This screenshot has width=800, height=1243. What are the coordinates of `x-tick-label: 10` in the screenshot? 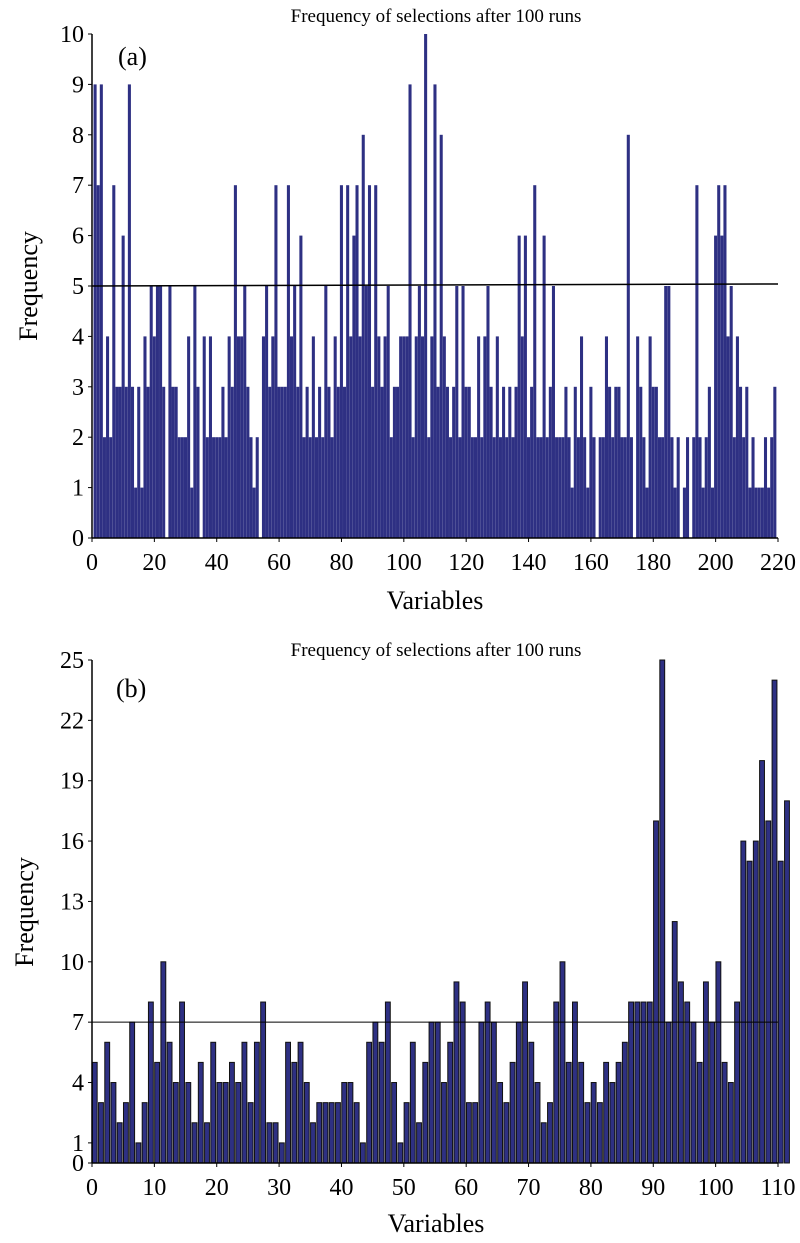 It's located at (154, 1188).